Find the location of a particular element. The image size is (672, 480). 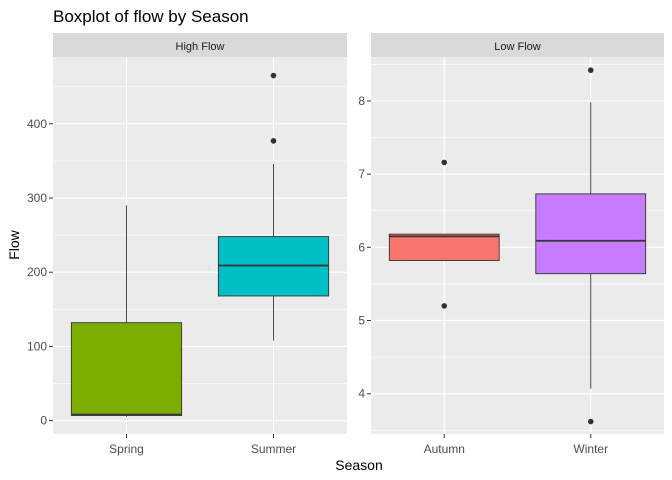

y-tick-label-low-flow: 4 is located at coordinates (361, 394).